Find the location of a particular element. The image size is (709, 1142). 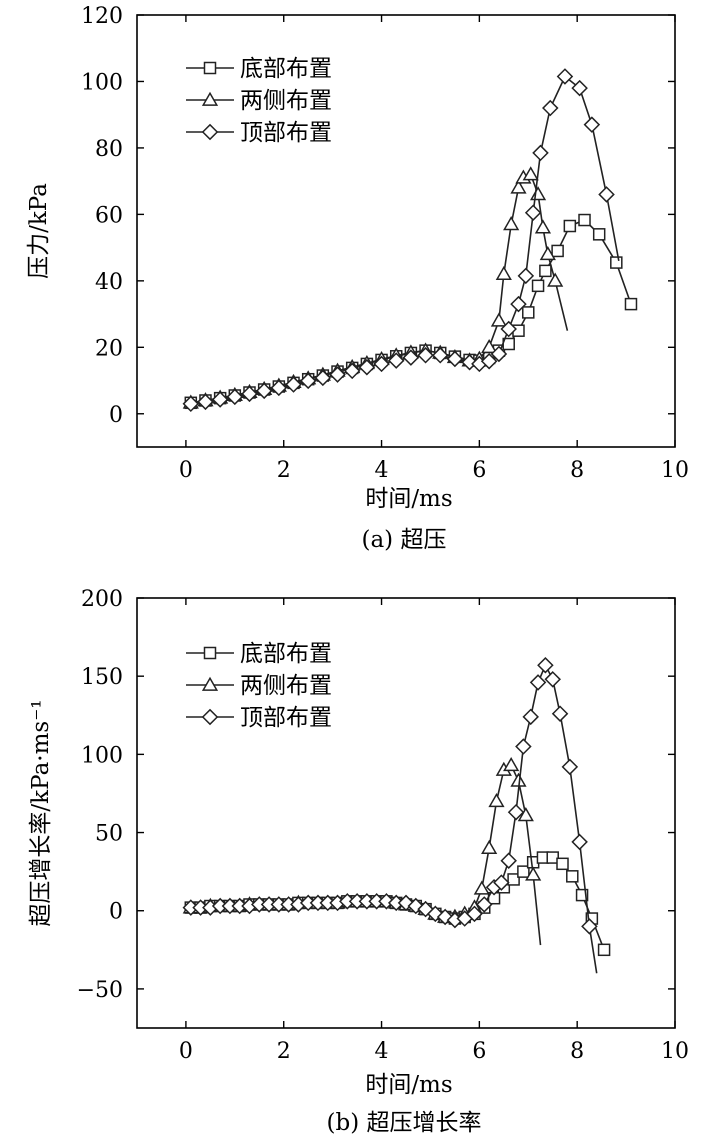

y-tick-label: 200 is located at coordinates (102, 599).